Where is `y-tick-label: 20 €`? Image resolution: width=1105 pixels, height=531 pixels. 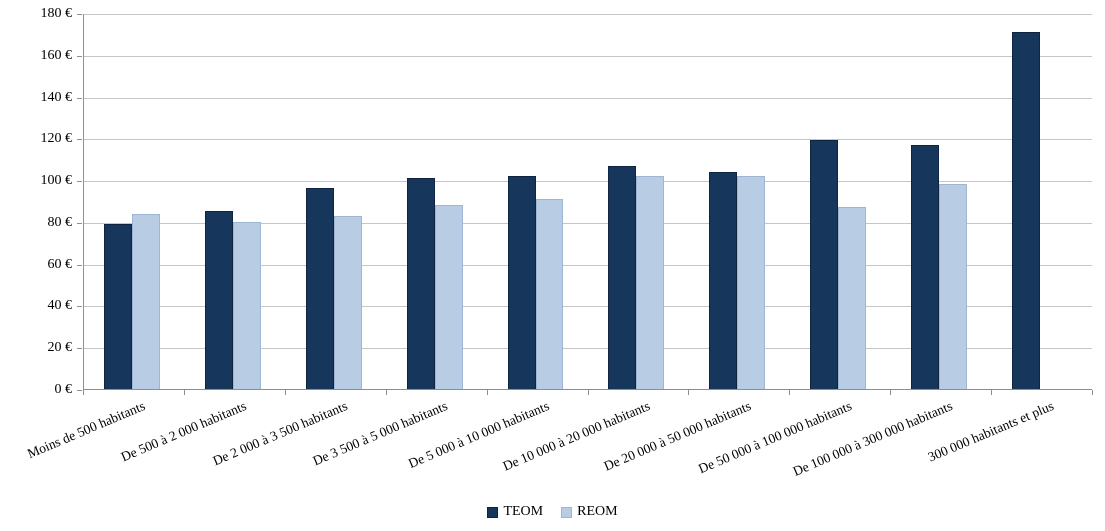 y-tick-label: 20 € is located at coordinates (60, 348).